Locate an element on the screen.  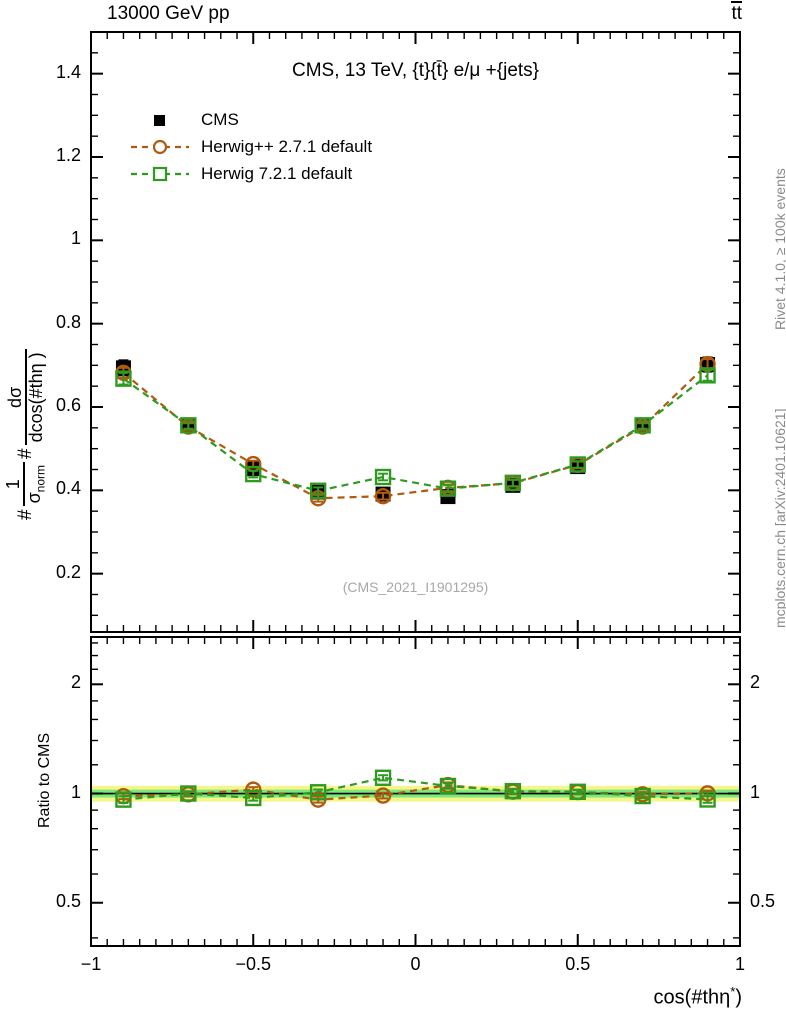
x-axis-title-main: cos(#thη is located at coordinates (692, 997).